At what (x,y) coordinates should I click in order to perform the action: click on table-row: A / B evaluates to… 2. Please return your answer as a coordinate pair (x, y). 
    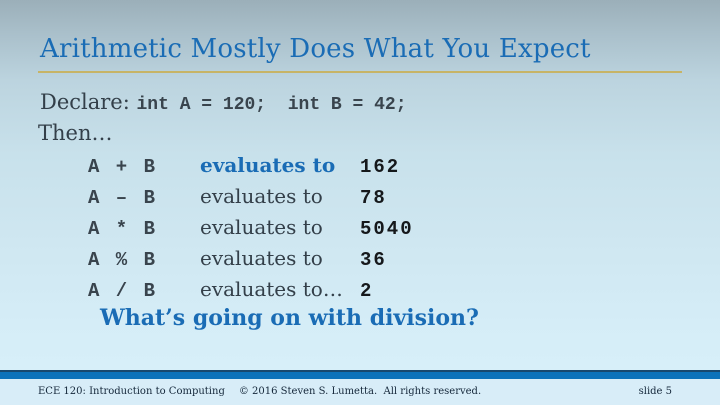
    Looking at the image, I should click on (251, 292).